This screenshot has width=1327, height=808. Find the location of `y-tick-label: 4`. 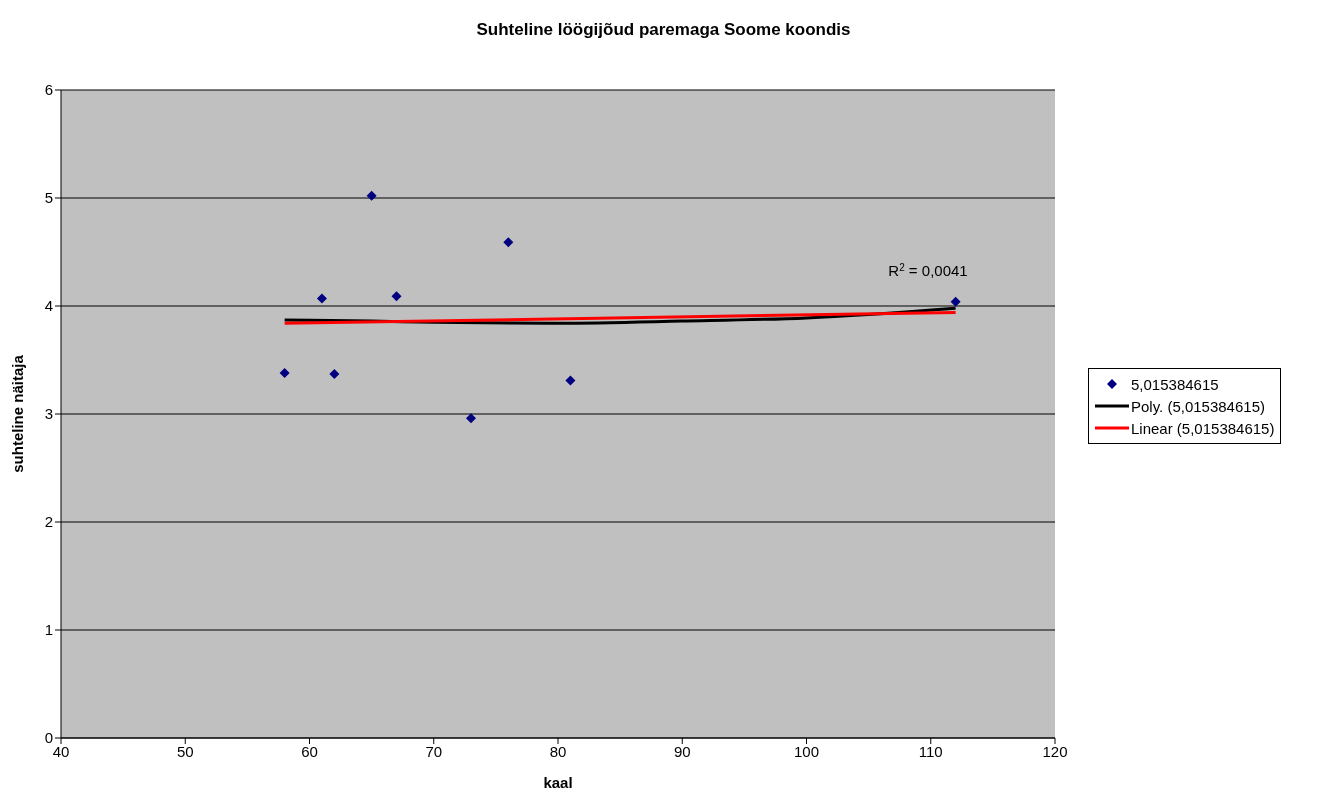

y-tick-label: 4 is located at coordinates (48, 306).